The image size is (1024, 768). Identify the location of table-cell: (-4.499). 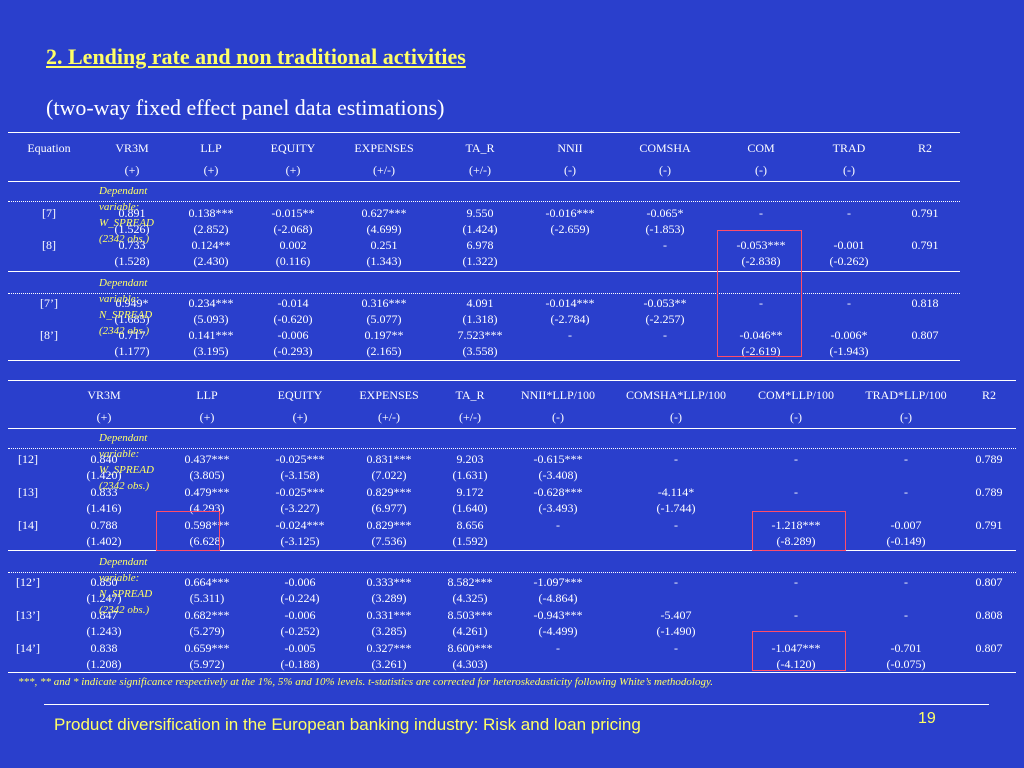
(558, 631).